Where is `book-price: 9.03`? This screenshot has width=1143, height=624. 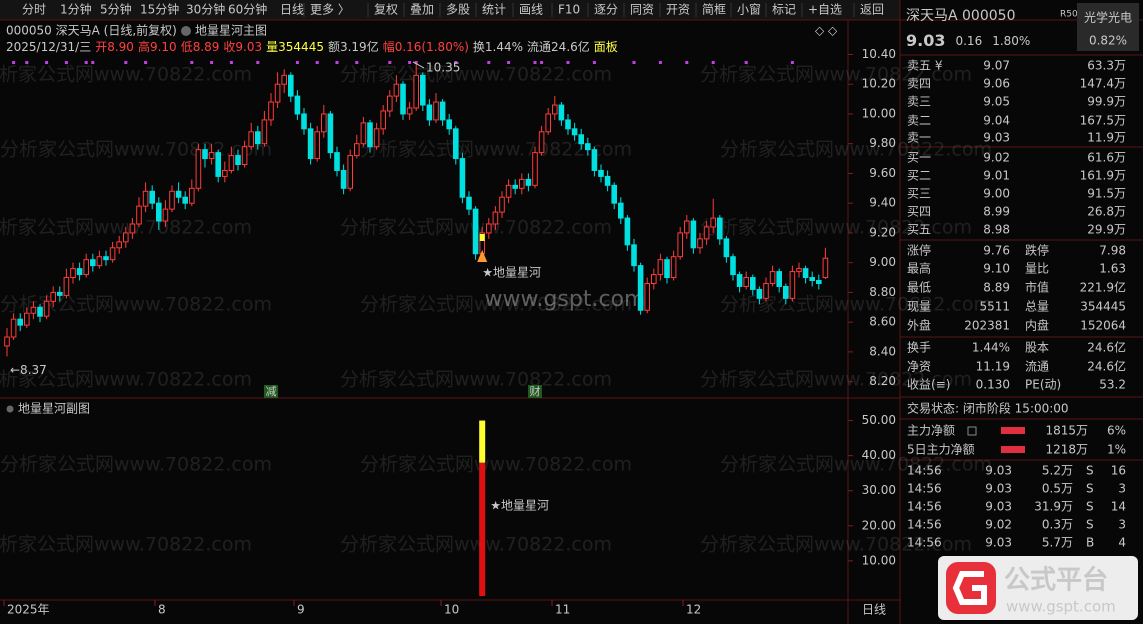 book-price: 9.03 is located at coordinates (996, 138).